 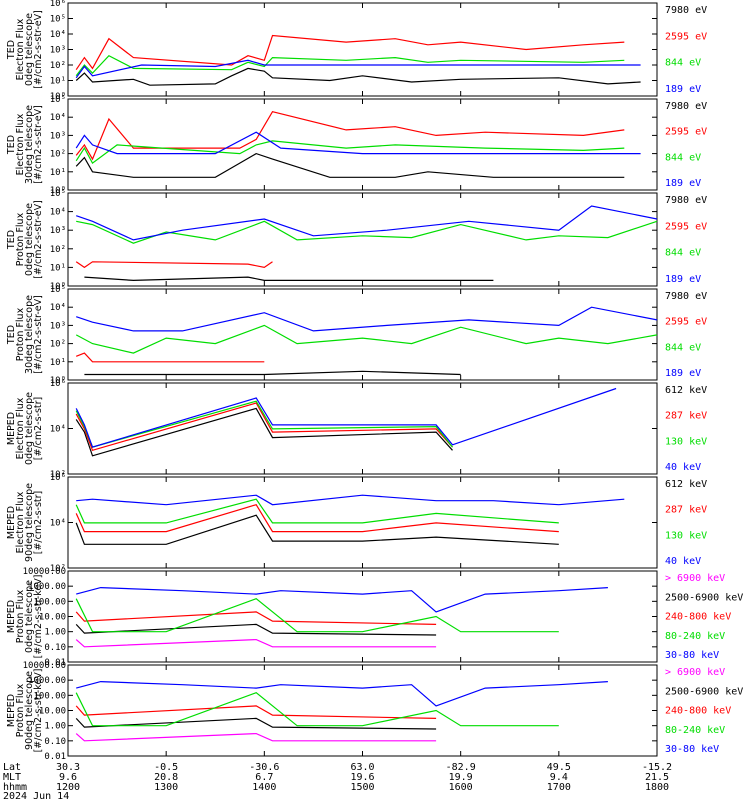 What do you see at coordinates (58, 4) in the screenshot?
I see `panel-1-ytick-label: 10⁶` at bounding box center [58, 4].